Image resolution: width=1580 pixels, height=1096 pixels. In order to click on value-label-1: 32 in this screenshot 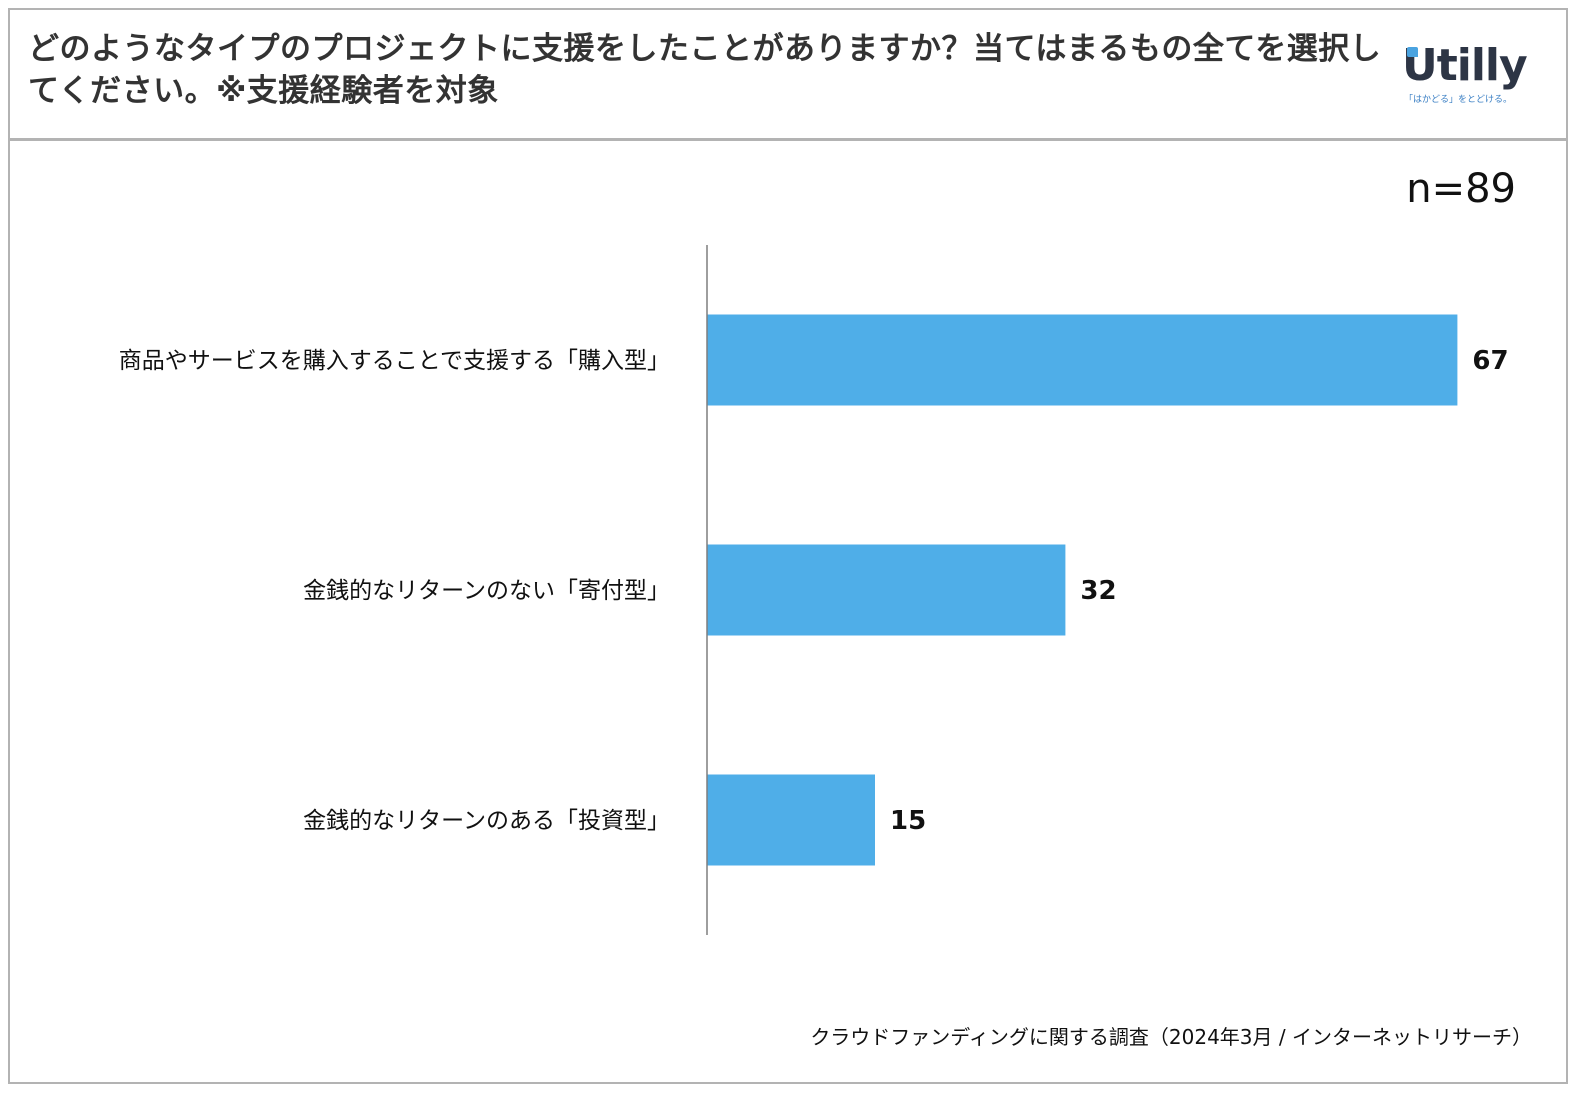, I will do `click(1098, 591)`.